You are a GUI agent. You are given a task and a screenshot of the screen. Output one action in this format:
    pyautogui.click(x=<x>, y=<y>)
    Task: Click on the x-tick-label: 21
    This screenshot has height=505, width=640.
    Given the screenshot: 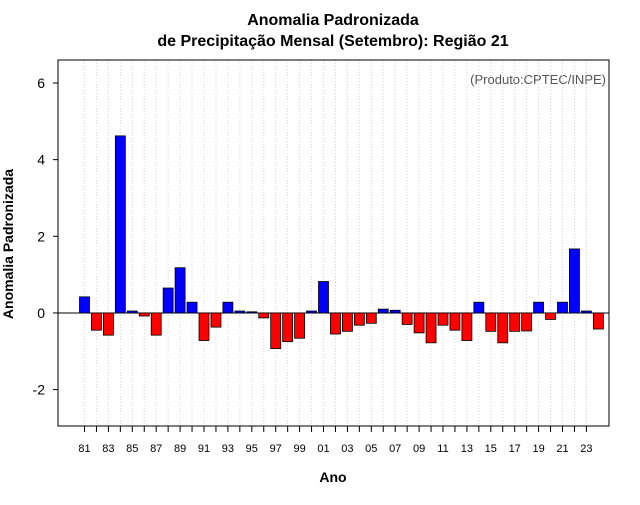 What is the action you would take?
    pyautogui.click(x=562, y=449)
    